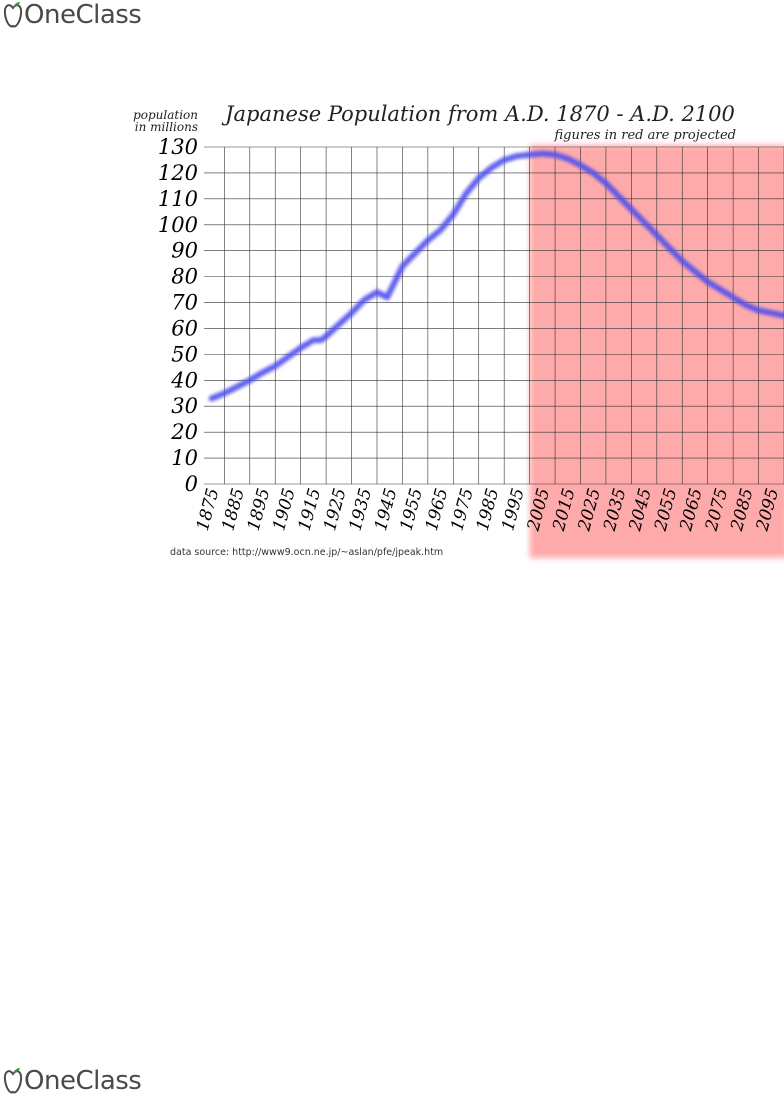  I want to click on y-tick-label: 80, so click(184, 277).